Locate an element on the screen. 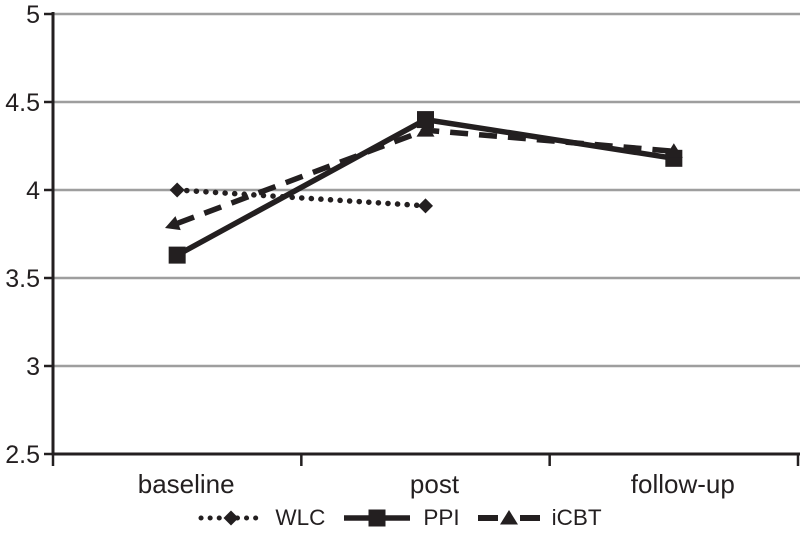 The height and width of the screenshot is (539, 800). legend-diamond-marker is located at coordinates (231, 518).